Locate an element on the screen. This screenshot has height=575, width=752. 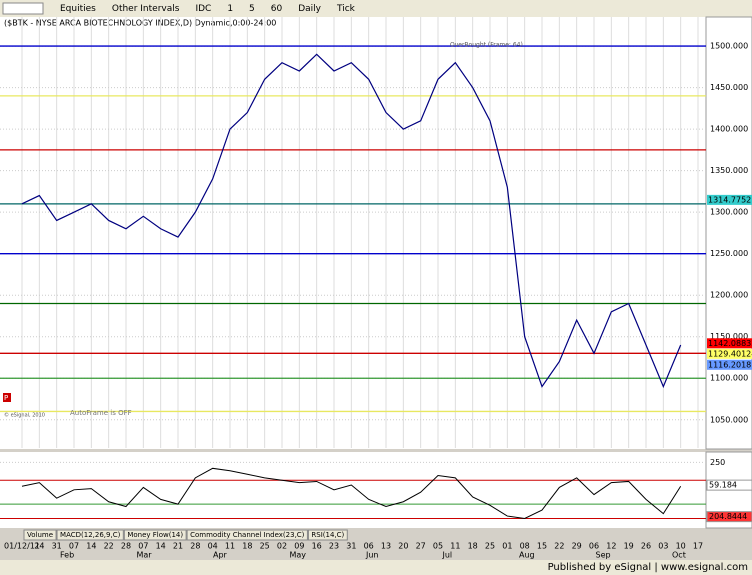
month-label: May is located at coordinates (298, 555).